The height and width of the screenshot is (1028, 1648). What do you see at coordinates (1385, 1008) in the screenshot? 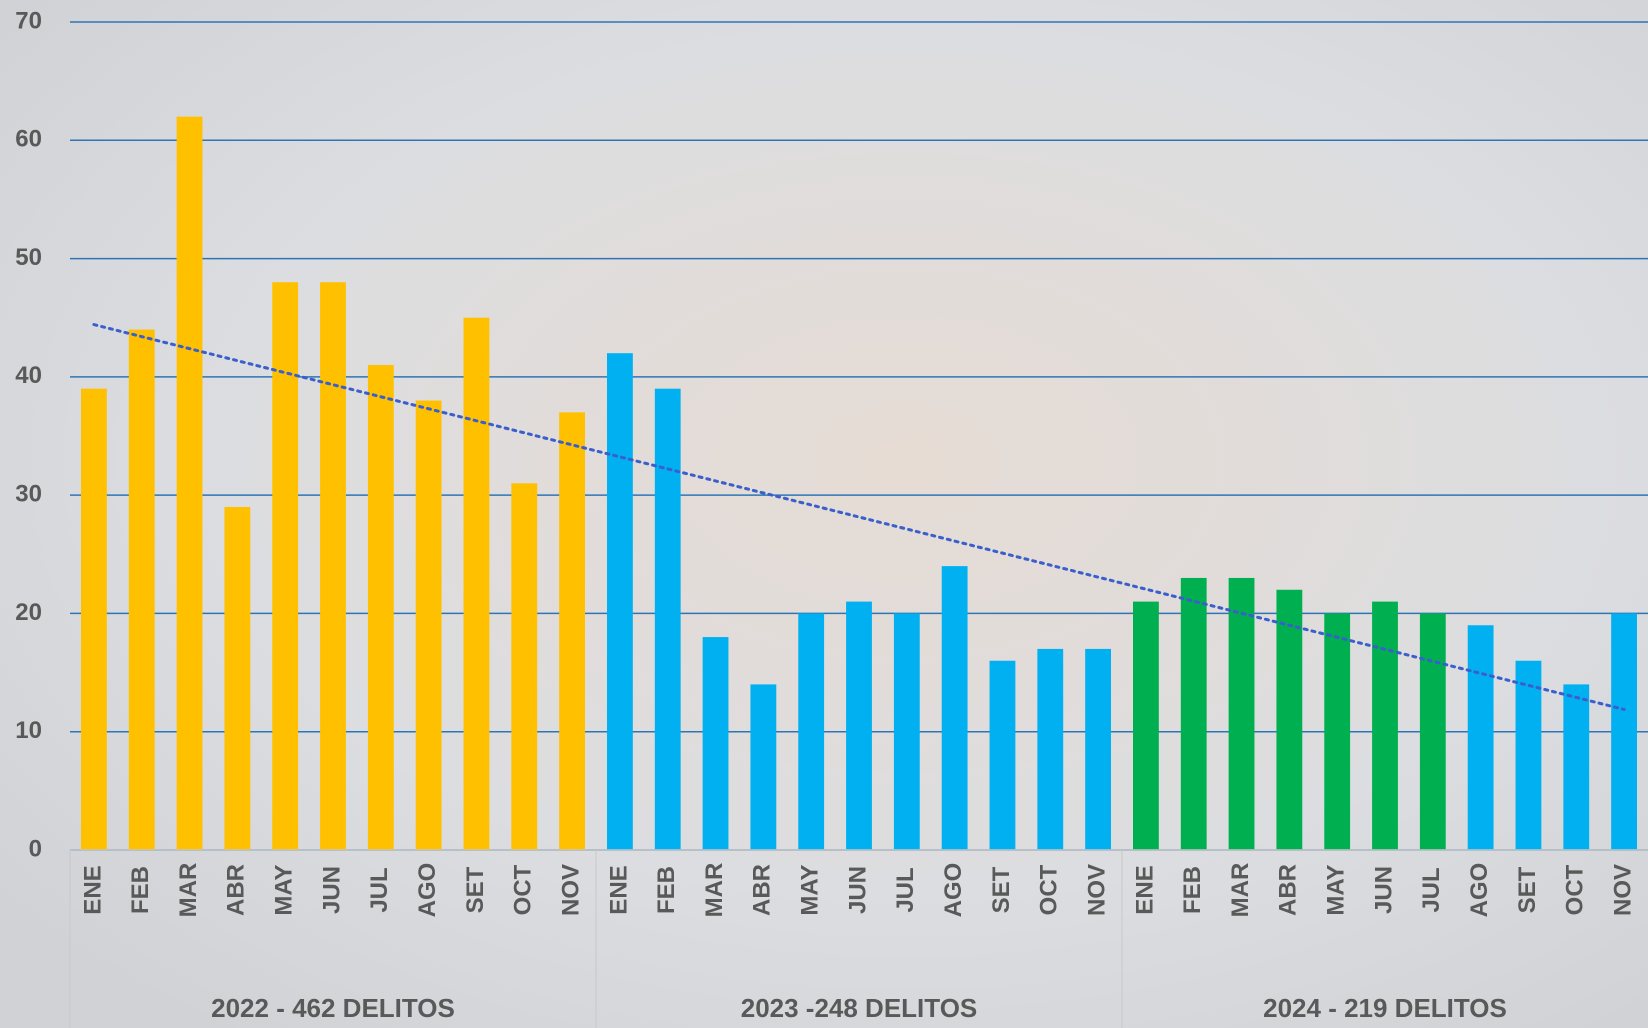
I see `group-label: 2024 - 219 DELITOS` at bounding box center [1385, 1008].